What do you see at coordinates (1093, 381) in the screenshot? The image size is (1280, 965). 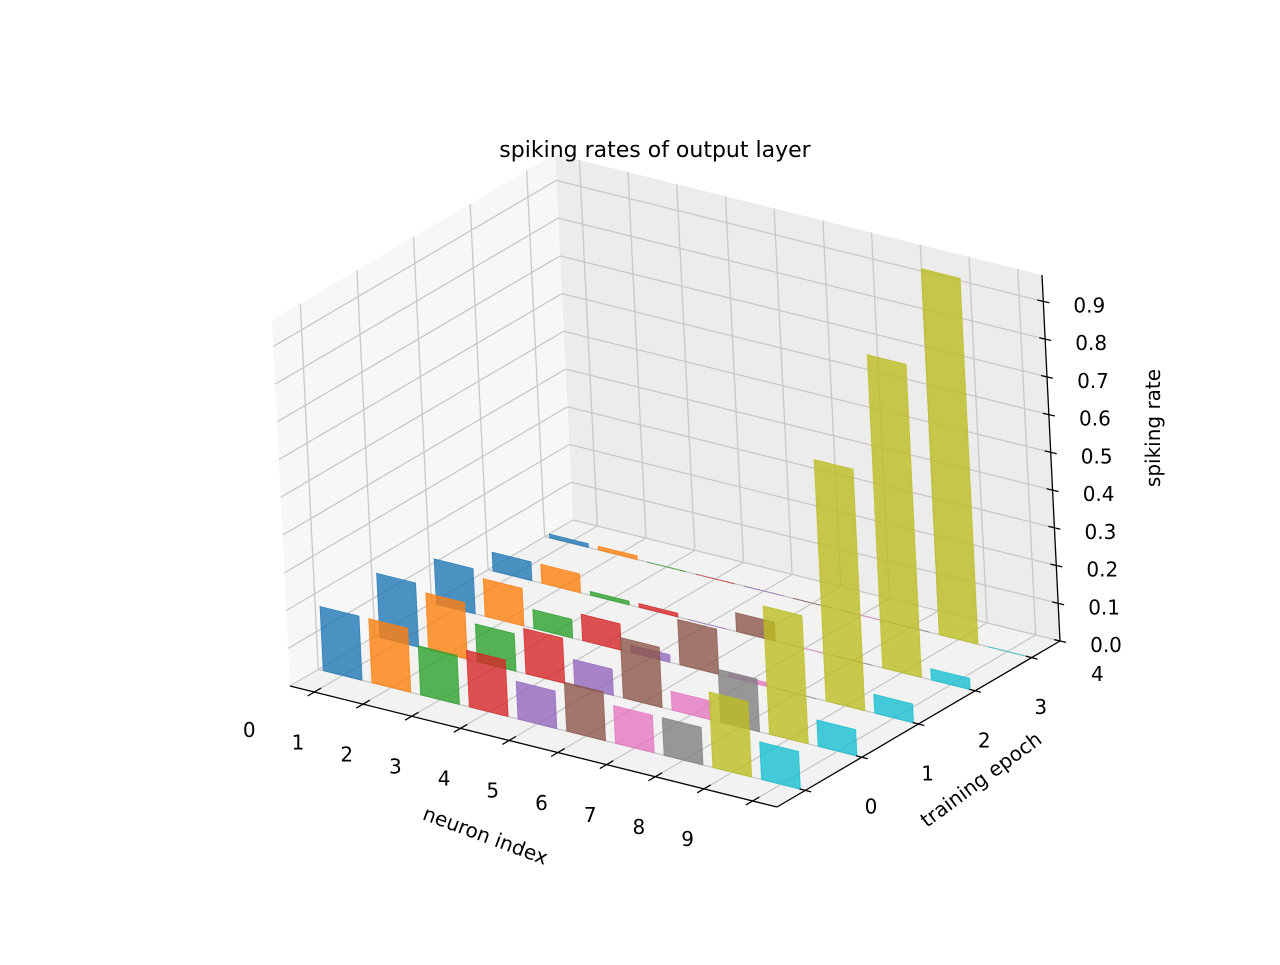 I see `z-tick-label: 0.7` at bounding box center [1093, 381].